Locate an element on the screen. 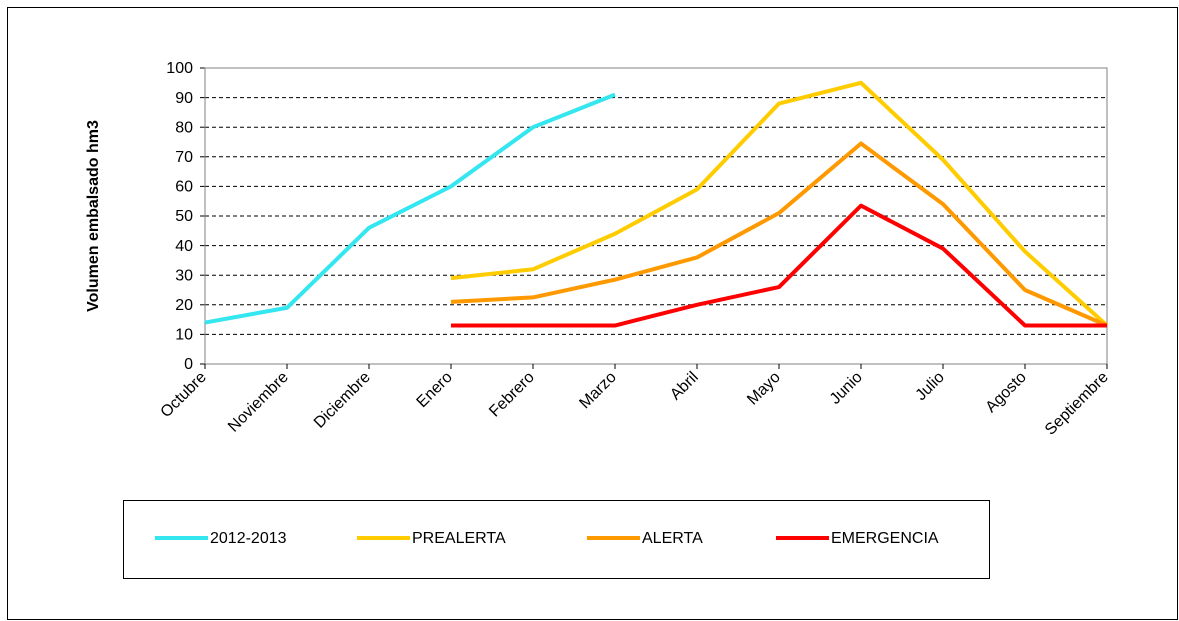 The width and height of the screenshot is (1179, 621). legend-label: EMERGENCIA is located at coordinates (885, 538).